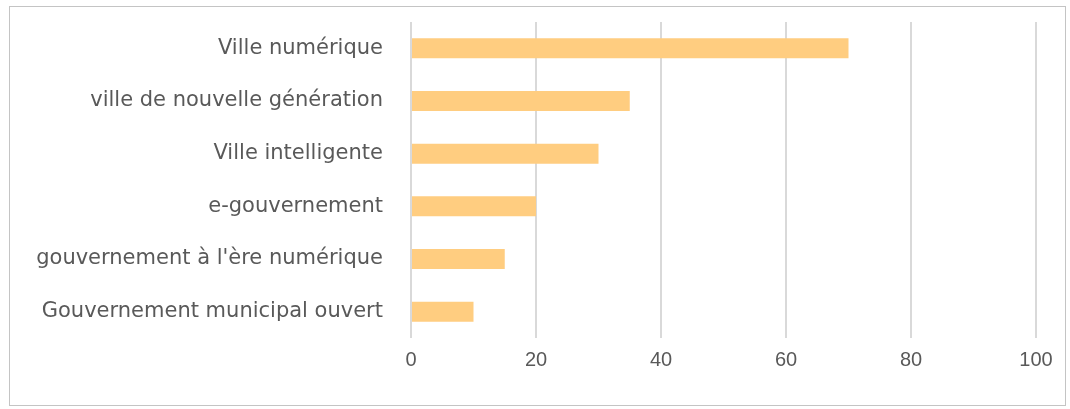  What do you see at coordinates (209, 257) in the screenshot?
I see `y-tick-label: gouvernement à l'ère numérique` at bounding box center [209, 257].